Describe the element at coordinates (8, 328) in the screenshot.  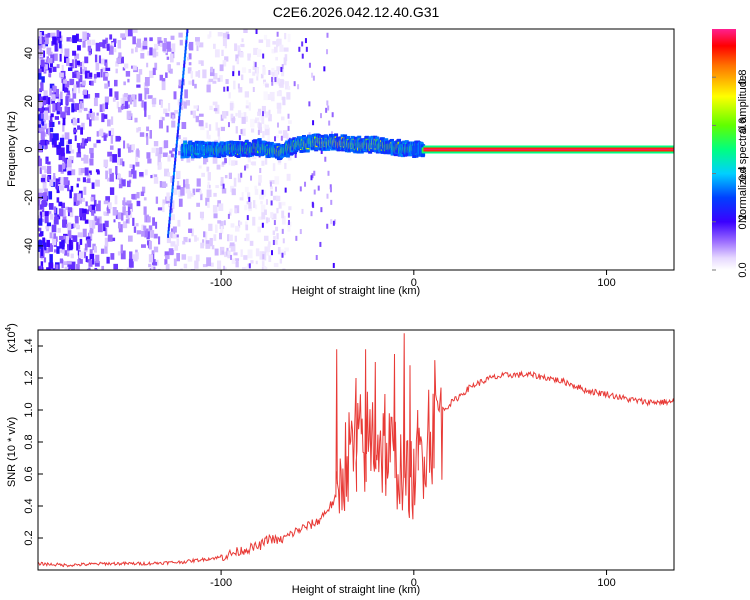
I see `snr-y-scale-exp: 4` at that location.